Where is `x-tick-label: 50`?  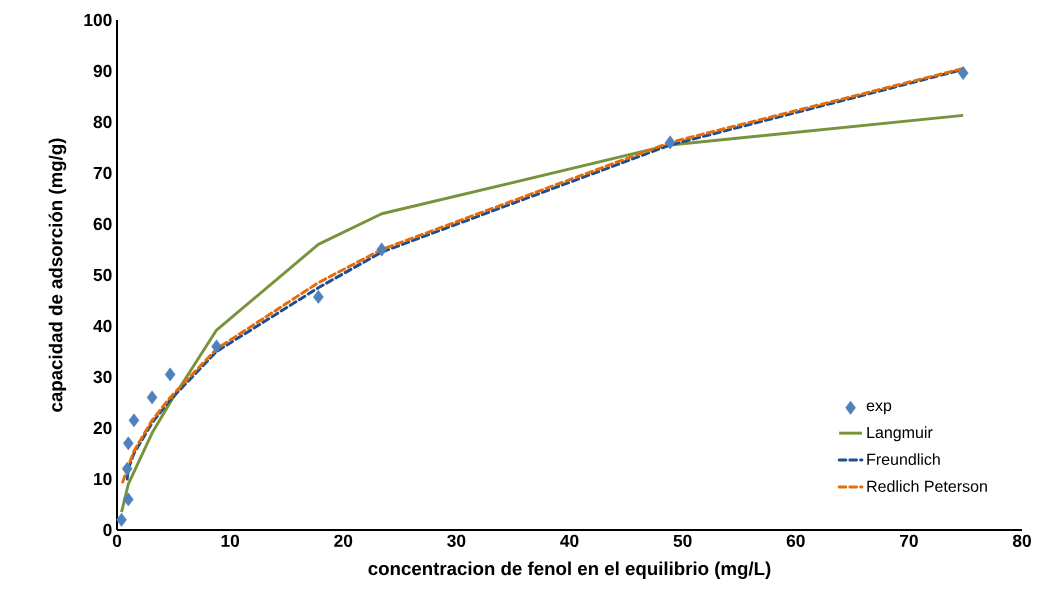 x-tick-label: 50 is located at coordinates (682, 540).